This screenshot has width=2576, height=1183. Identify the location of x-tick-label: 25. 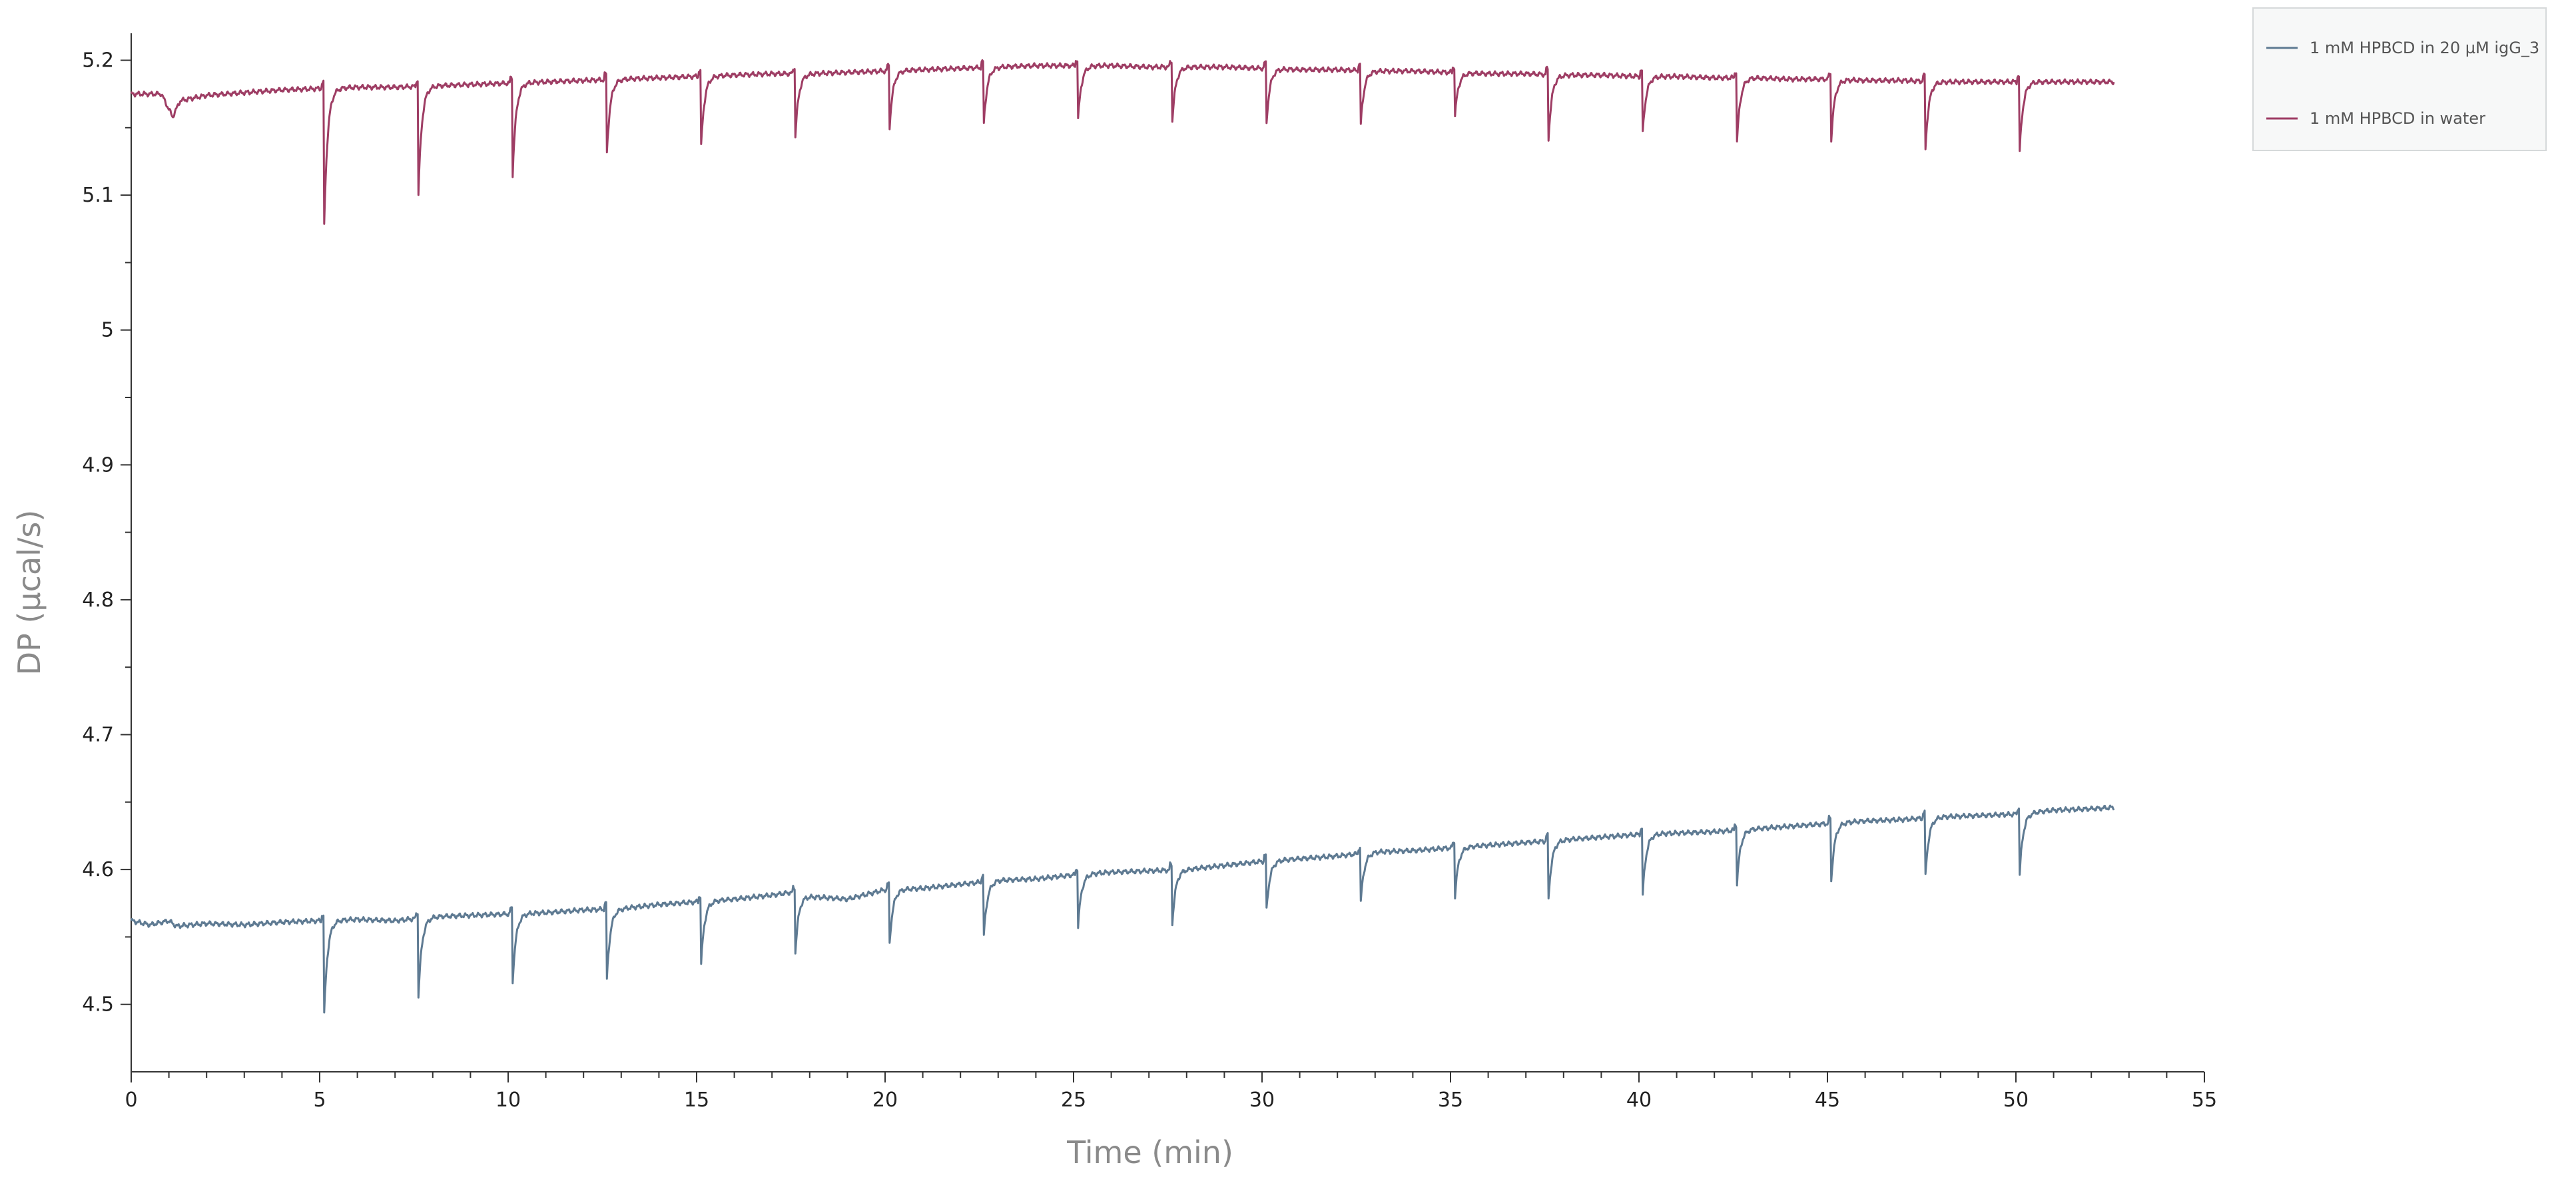
(1073, 1100).